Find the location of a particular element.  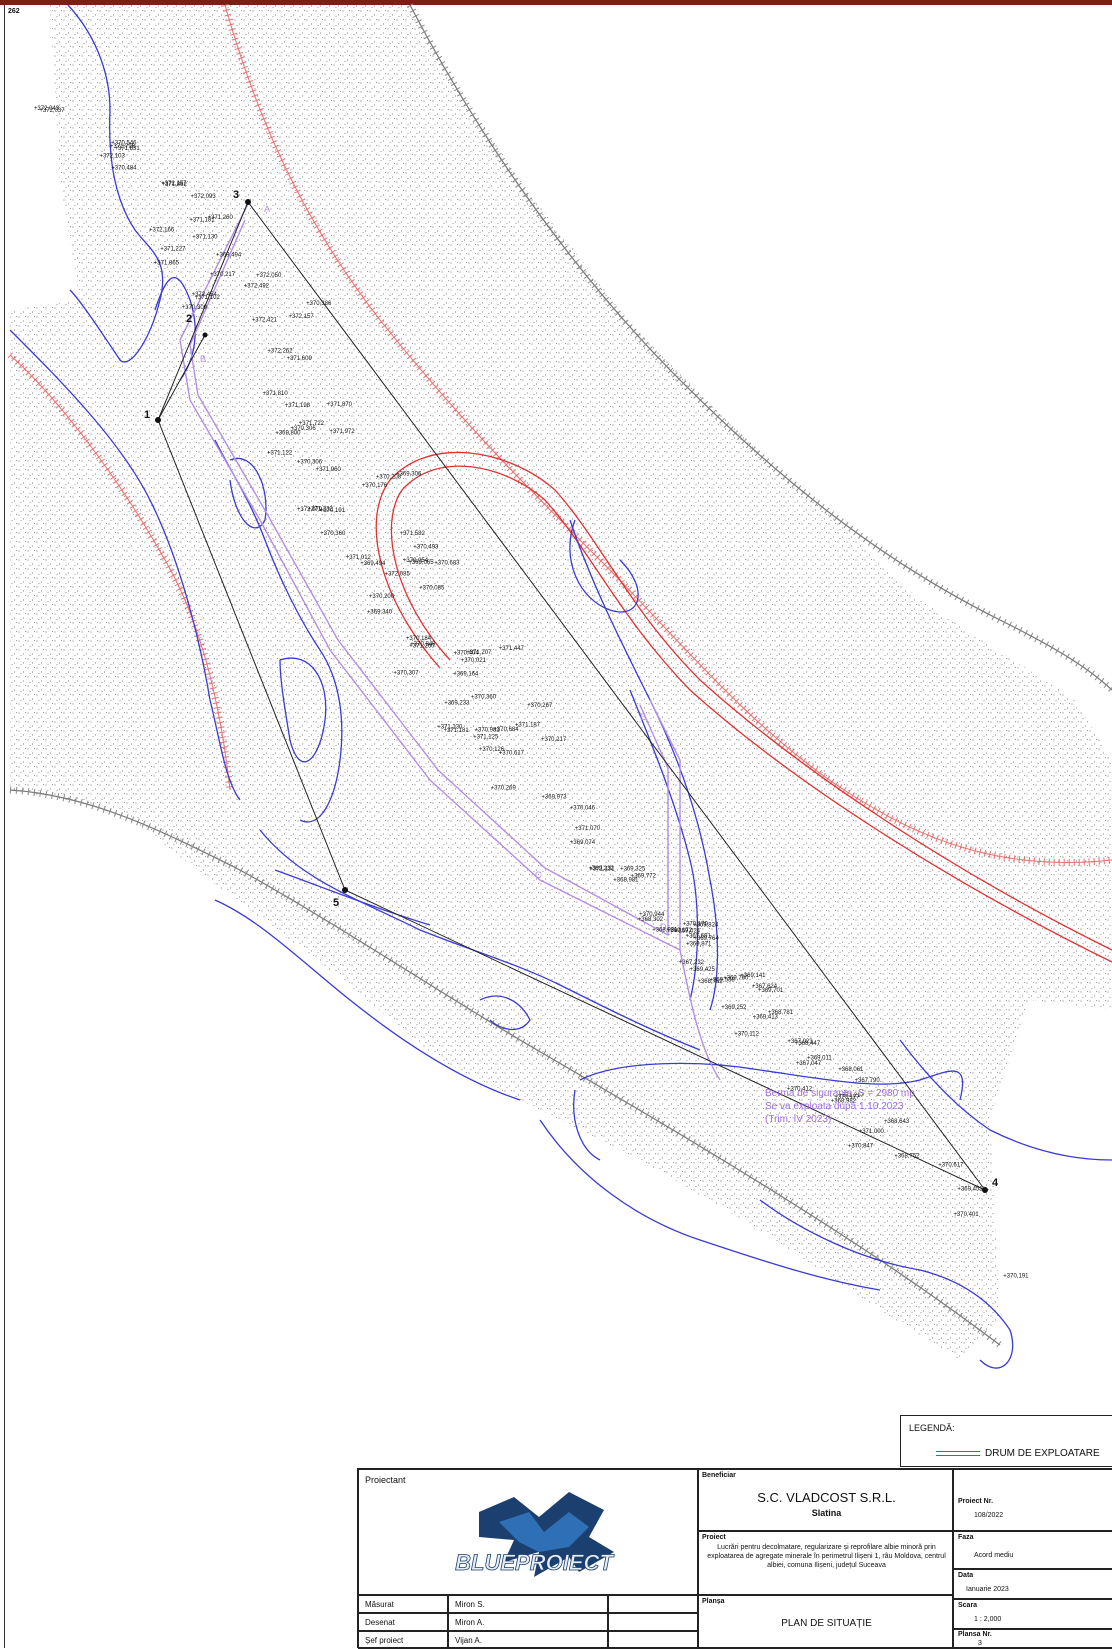

elevation-label: +372,166 is located at coordinates (162, 230).